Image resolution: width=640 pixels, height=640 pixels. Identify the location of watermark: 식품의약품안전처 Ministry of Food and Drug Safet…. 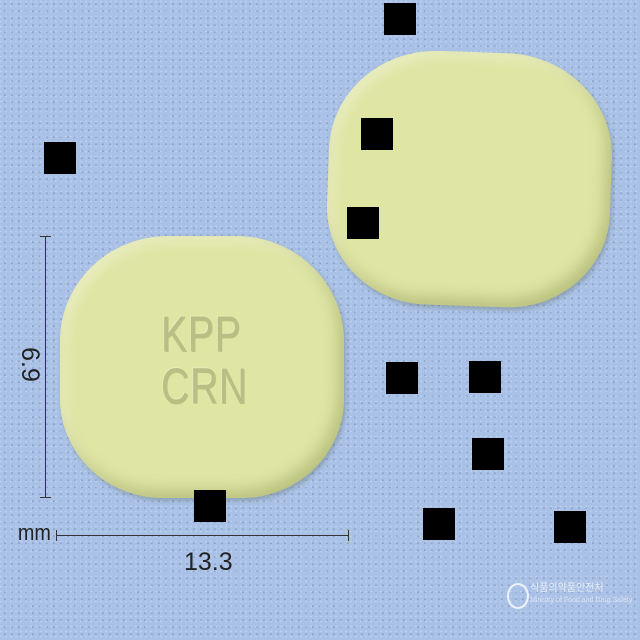
(581, 595).